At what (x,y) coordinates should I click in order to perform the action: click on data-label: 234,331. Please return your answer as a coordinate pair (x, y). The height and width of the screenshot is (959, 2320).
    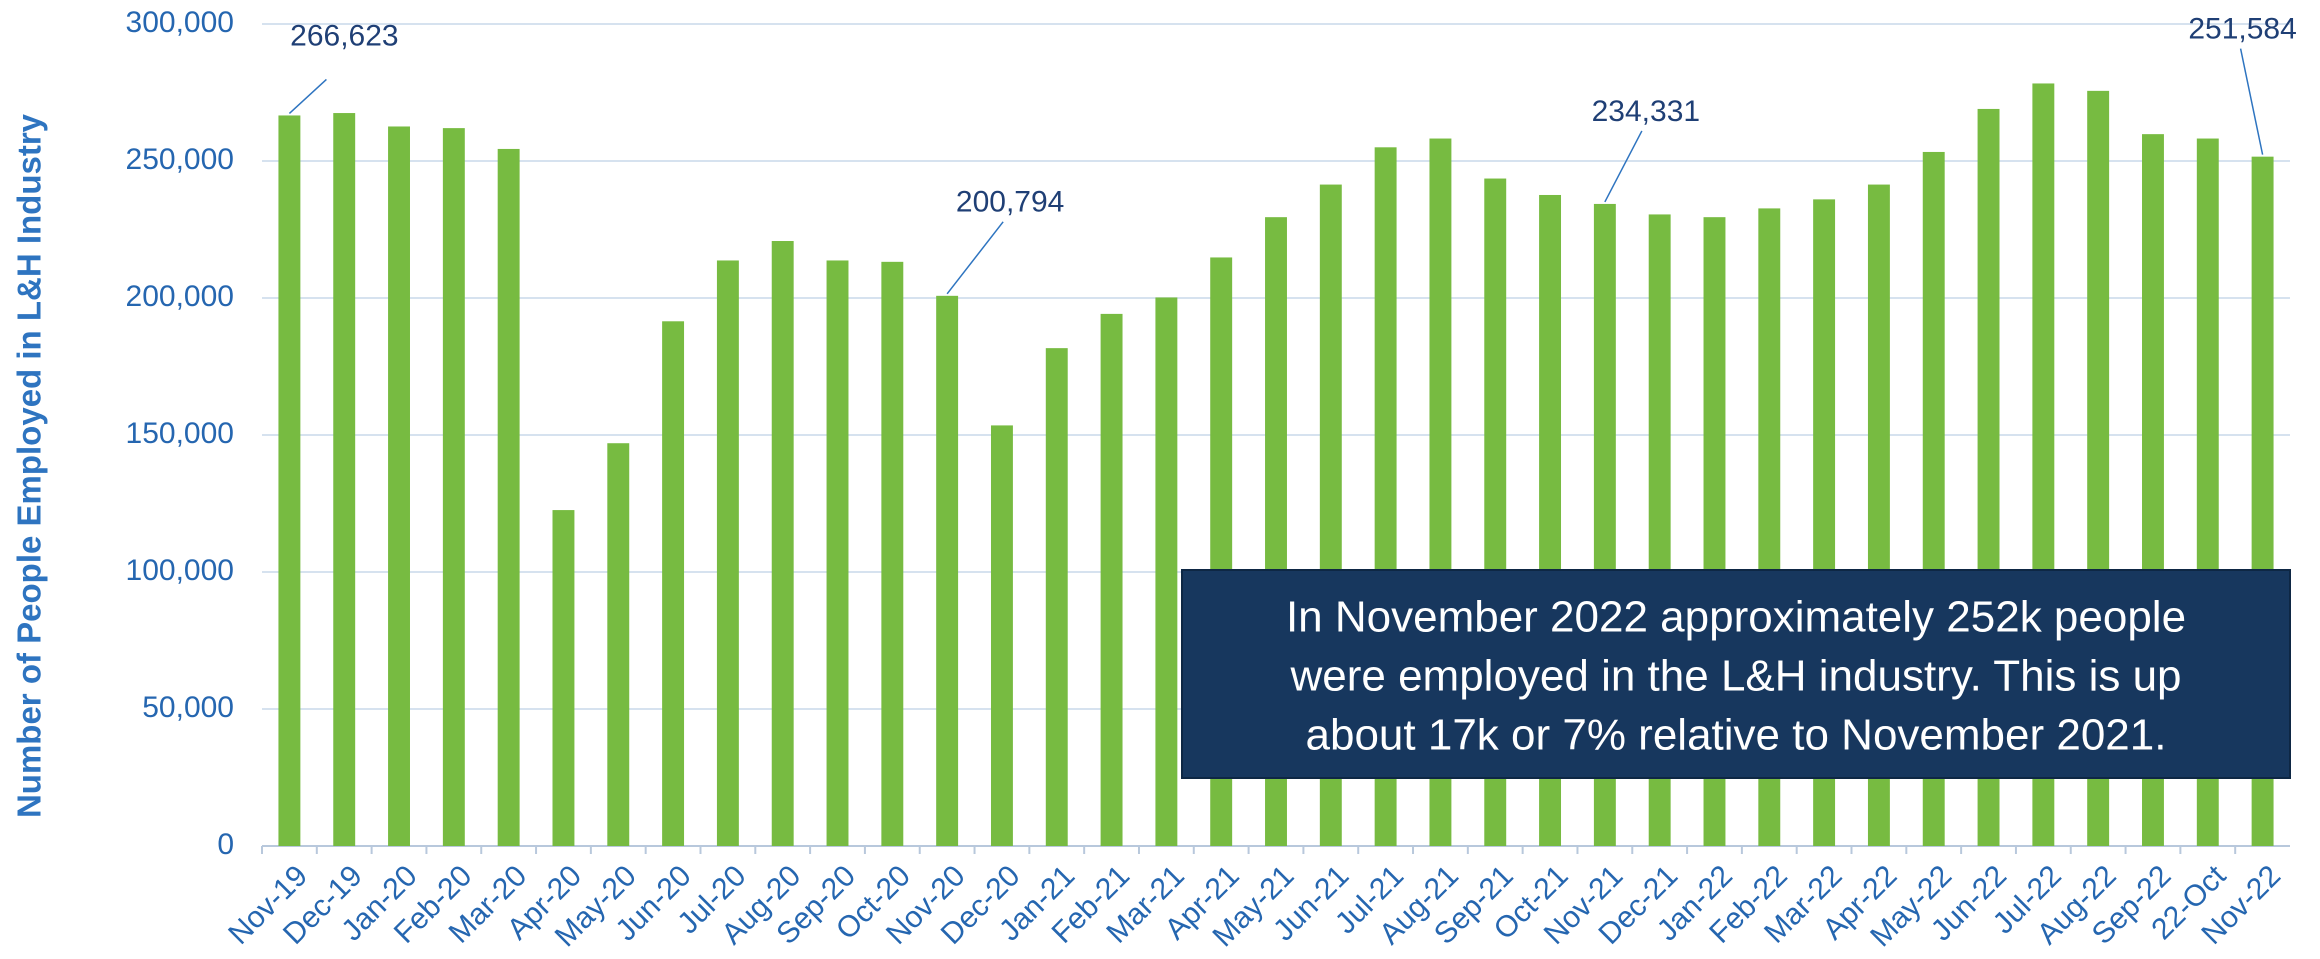
    Looking at the image, I should click on (1646, 111).